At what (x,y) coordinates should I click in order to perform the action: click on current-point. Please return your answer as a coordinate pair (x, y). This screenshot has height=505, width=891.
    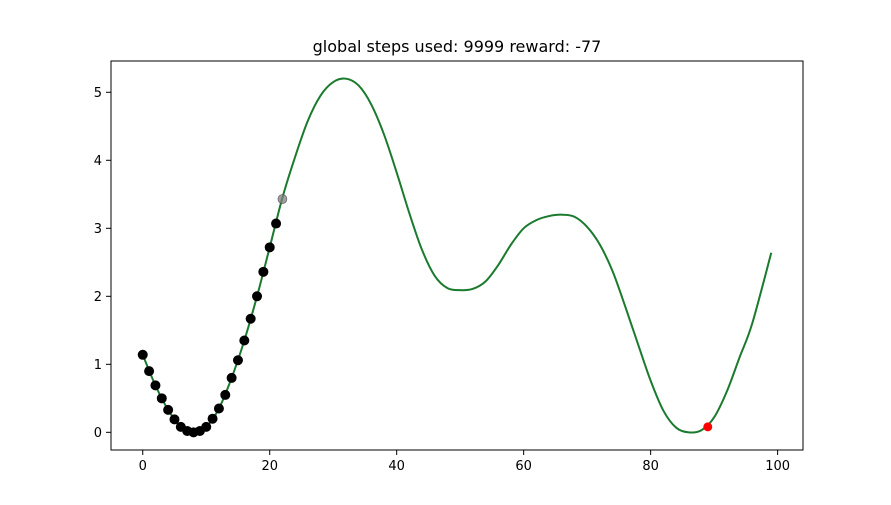
    Looking at the image, I should click on (282, 199).